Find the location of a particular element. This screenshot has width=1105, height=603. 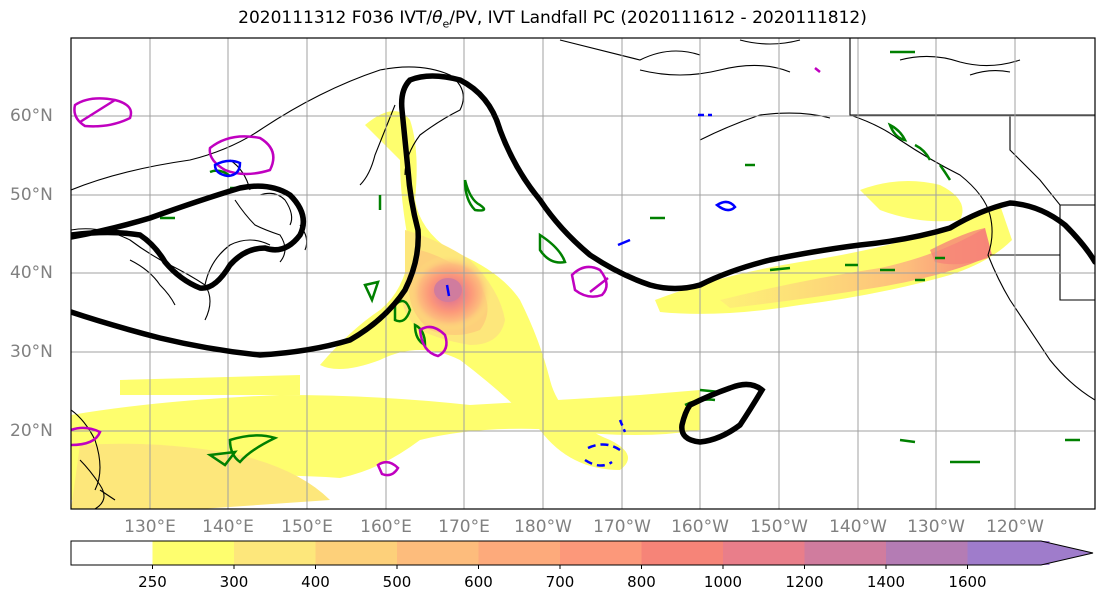

colorbar-tick-label: 800 is located at coordinates (641, 582).